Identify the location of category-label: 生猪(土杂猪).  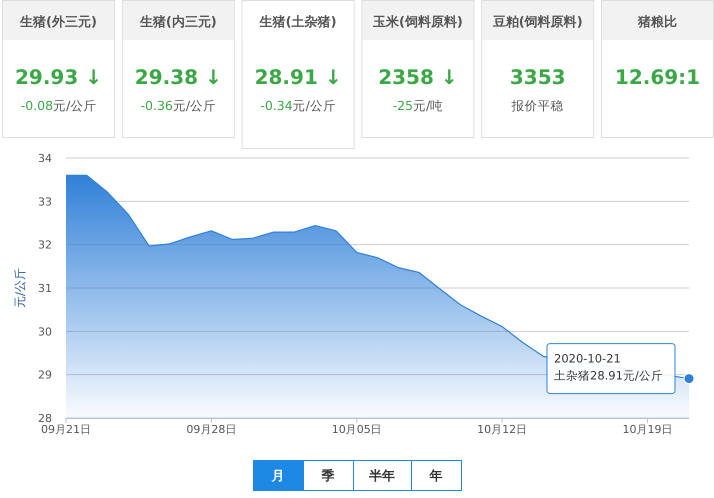
(297, 22).